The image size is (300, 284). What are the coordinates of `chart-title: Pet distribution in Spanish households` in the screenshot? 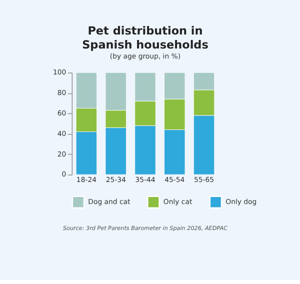 It's located at (145, 38).